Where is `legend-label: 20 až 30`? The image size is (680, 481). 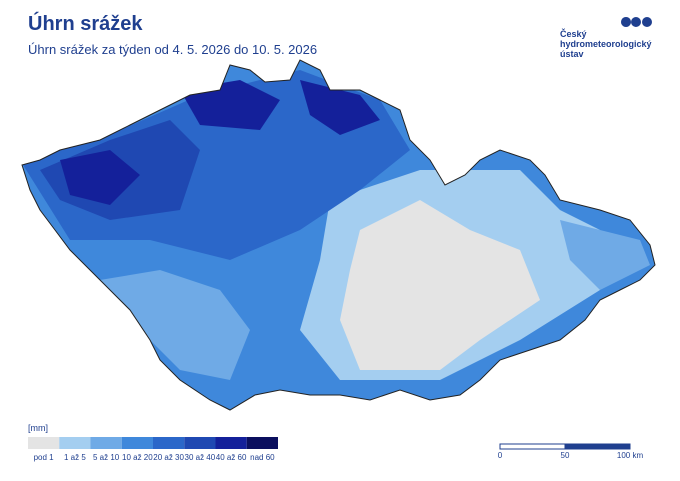 legend-label: 20 až 30 is located at coordinates (168, 457).